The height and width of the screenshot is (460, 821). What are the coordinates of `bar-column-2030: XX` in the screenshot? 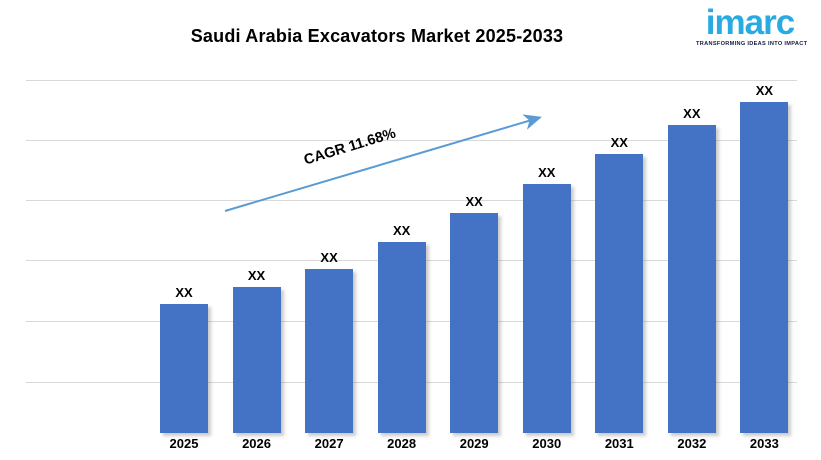 It's located at (547, 299).